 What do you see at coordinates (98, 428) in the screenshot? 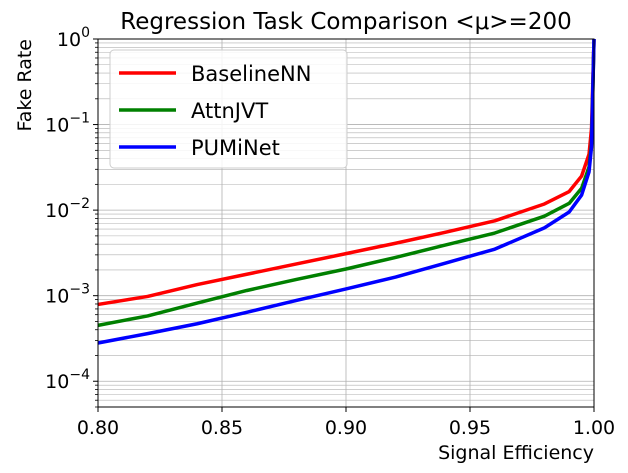
I see `x-tick-label: 0.80` at bounding box center [98, 428].